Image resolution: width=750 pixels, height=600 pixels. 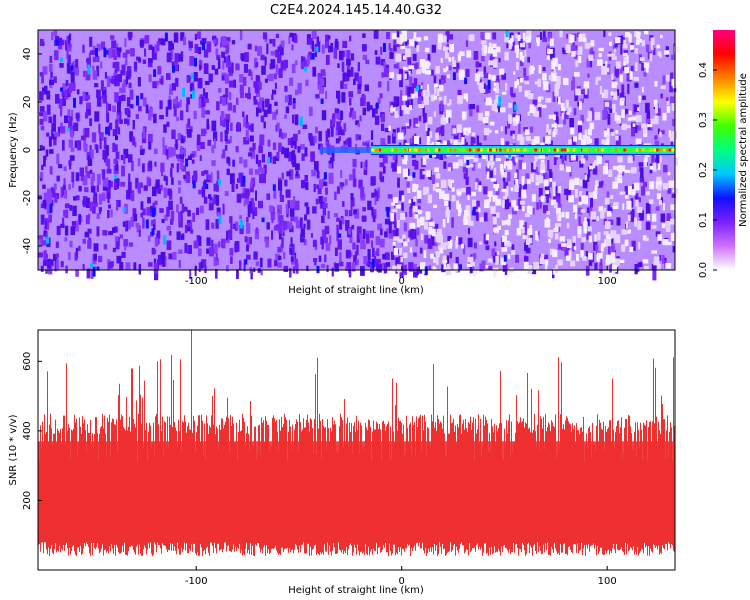 I want to click on heatmap-xlabel: Height of straight line (km), so click(x=356, y=290).